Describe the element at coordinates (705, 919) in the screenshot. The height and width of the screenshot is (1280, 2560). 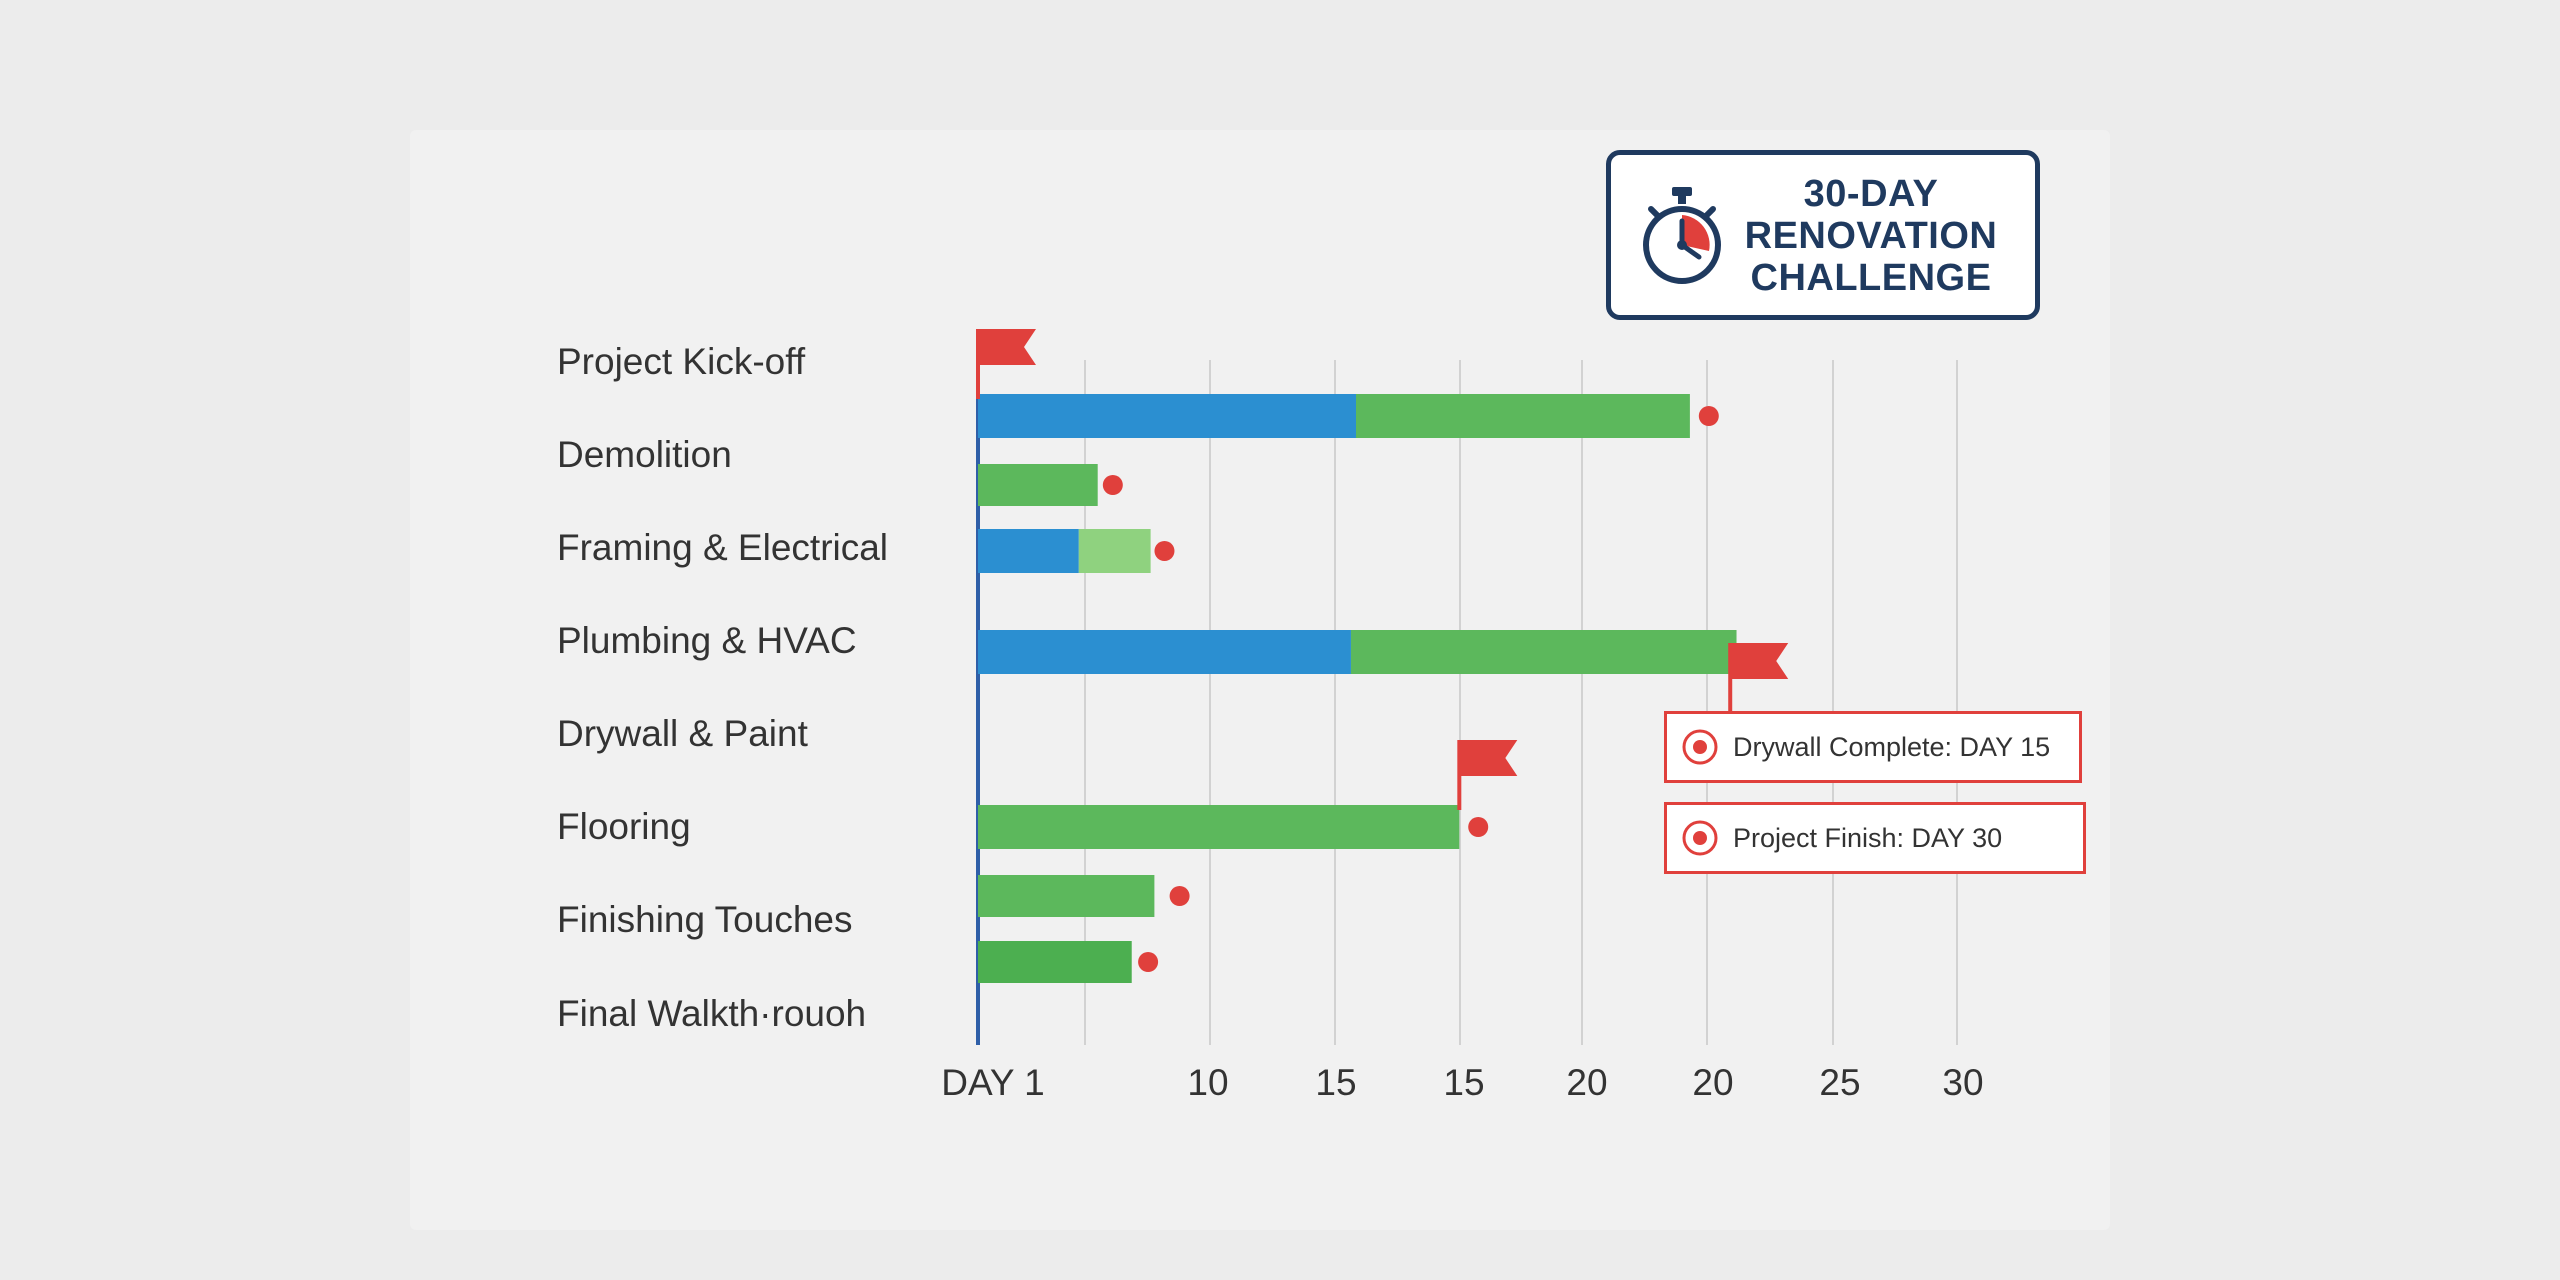
I see `category-label: Finishing Touches` at that location.